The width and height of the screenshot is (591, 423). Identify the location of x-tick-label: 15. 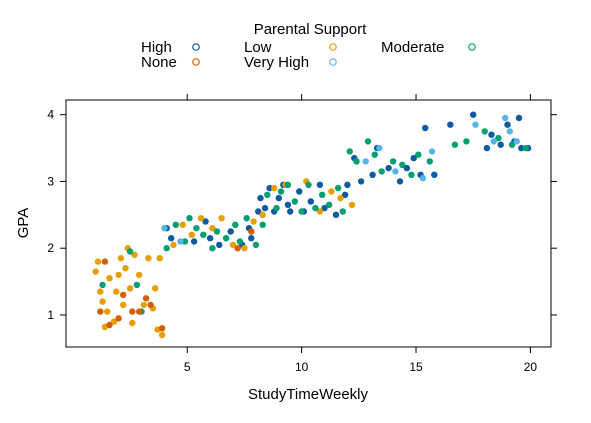
(416, 367).